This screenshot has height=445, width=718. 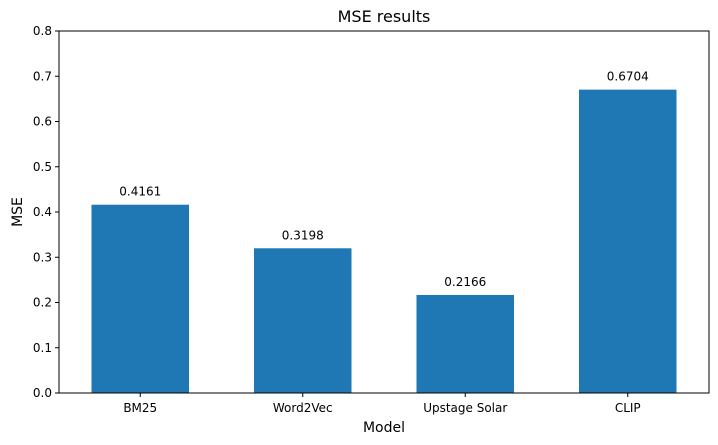 I want to click on y-tick-label: 0.8, so click(x=42, y=31).